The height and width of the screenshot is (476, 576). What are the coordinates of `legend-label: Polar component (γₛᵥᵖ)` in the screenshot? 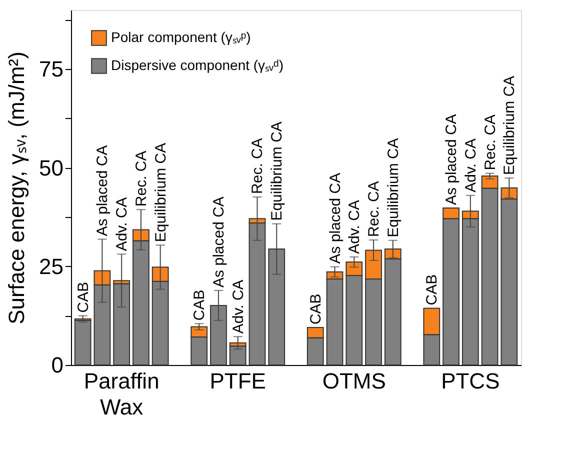 It's located at (181, 37).